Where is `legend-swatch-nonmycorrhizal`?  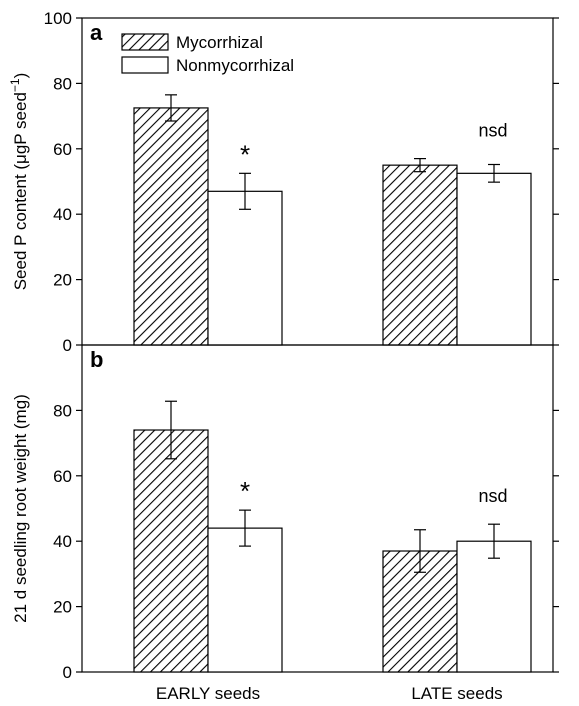 legend-swatch-nonmycorrhizal is located at coordinates (145, 65).